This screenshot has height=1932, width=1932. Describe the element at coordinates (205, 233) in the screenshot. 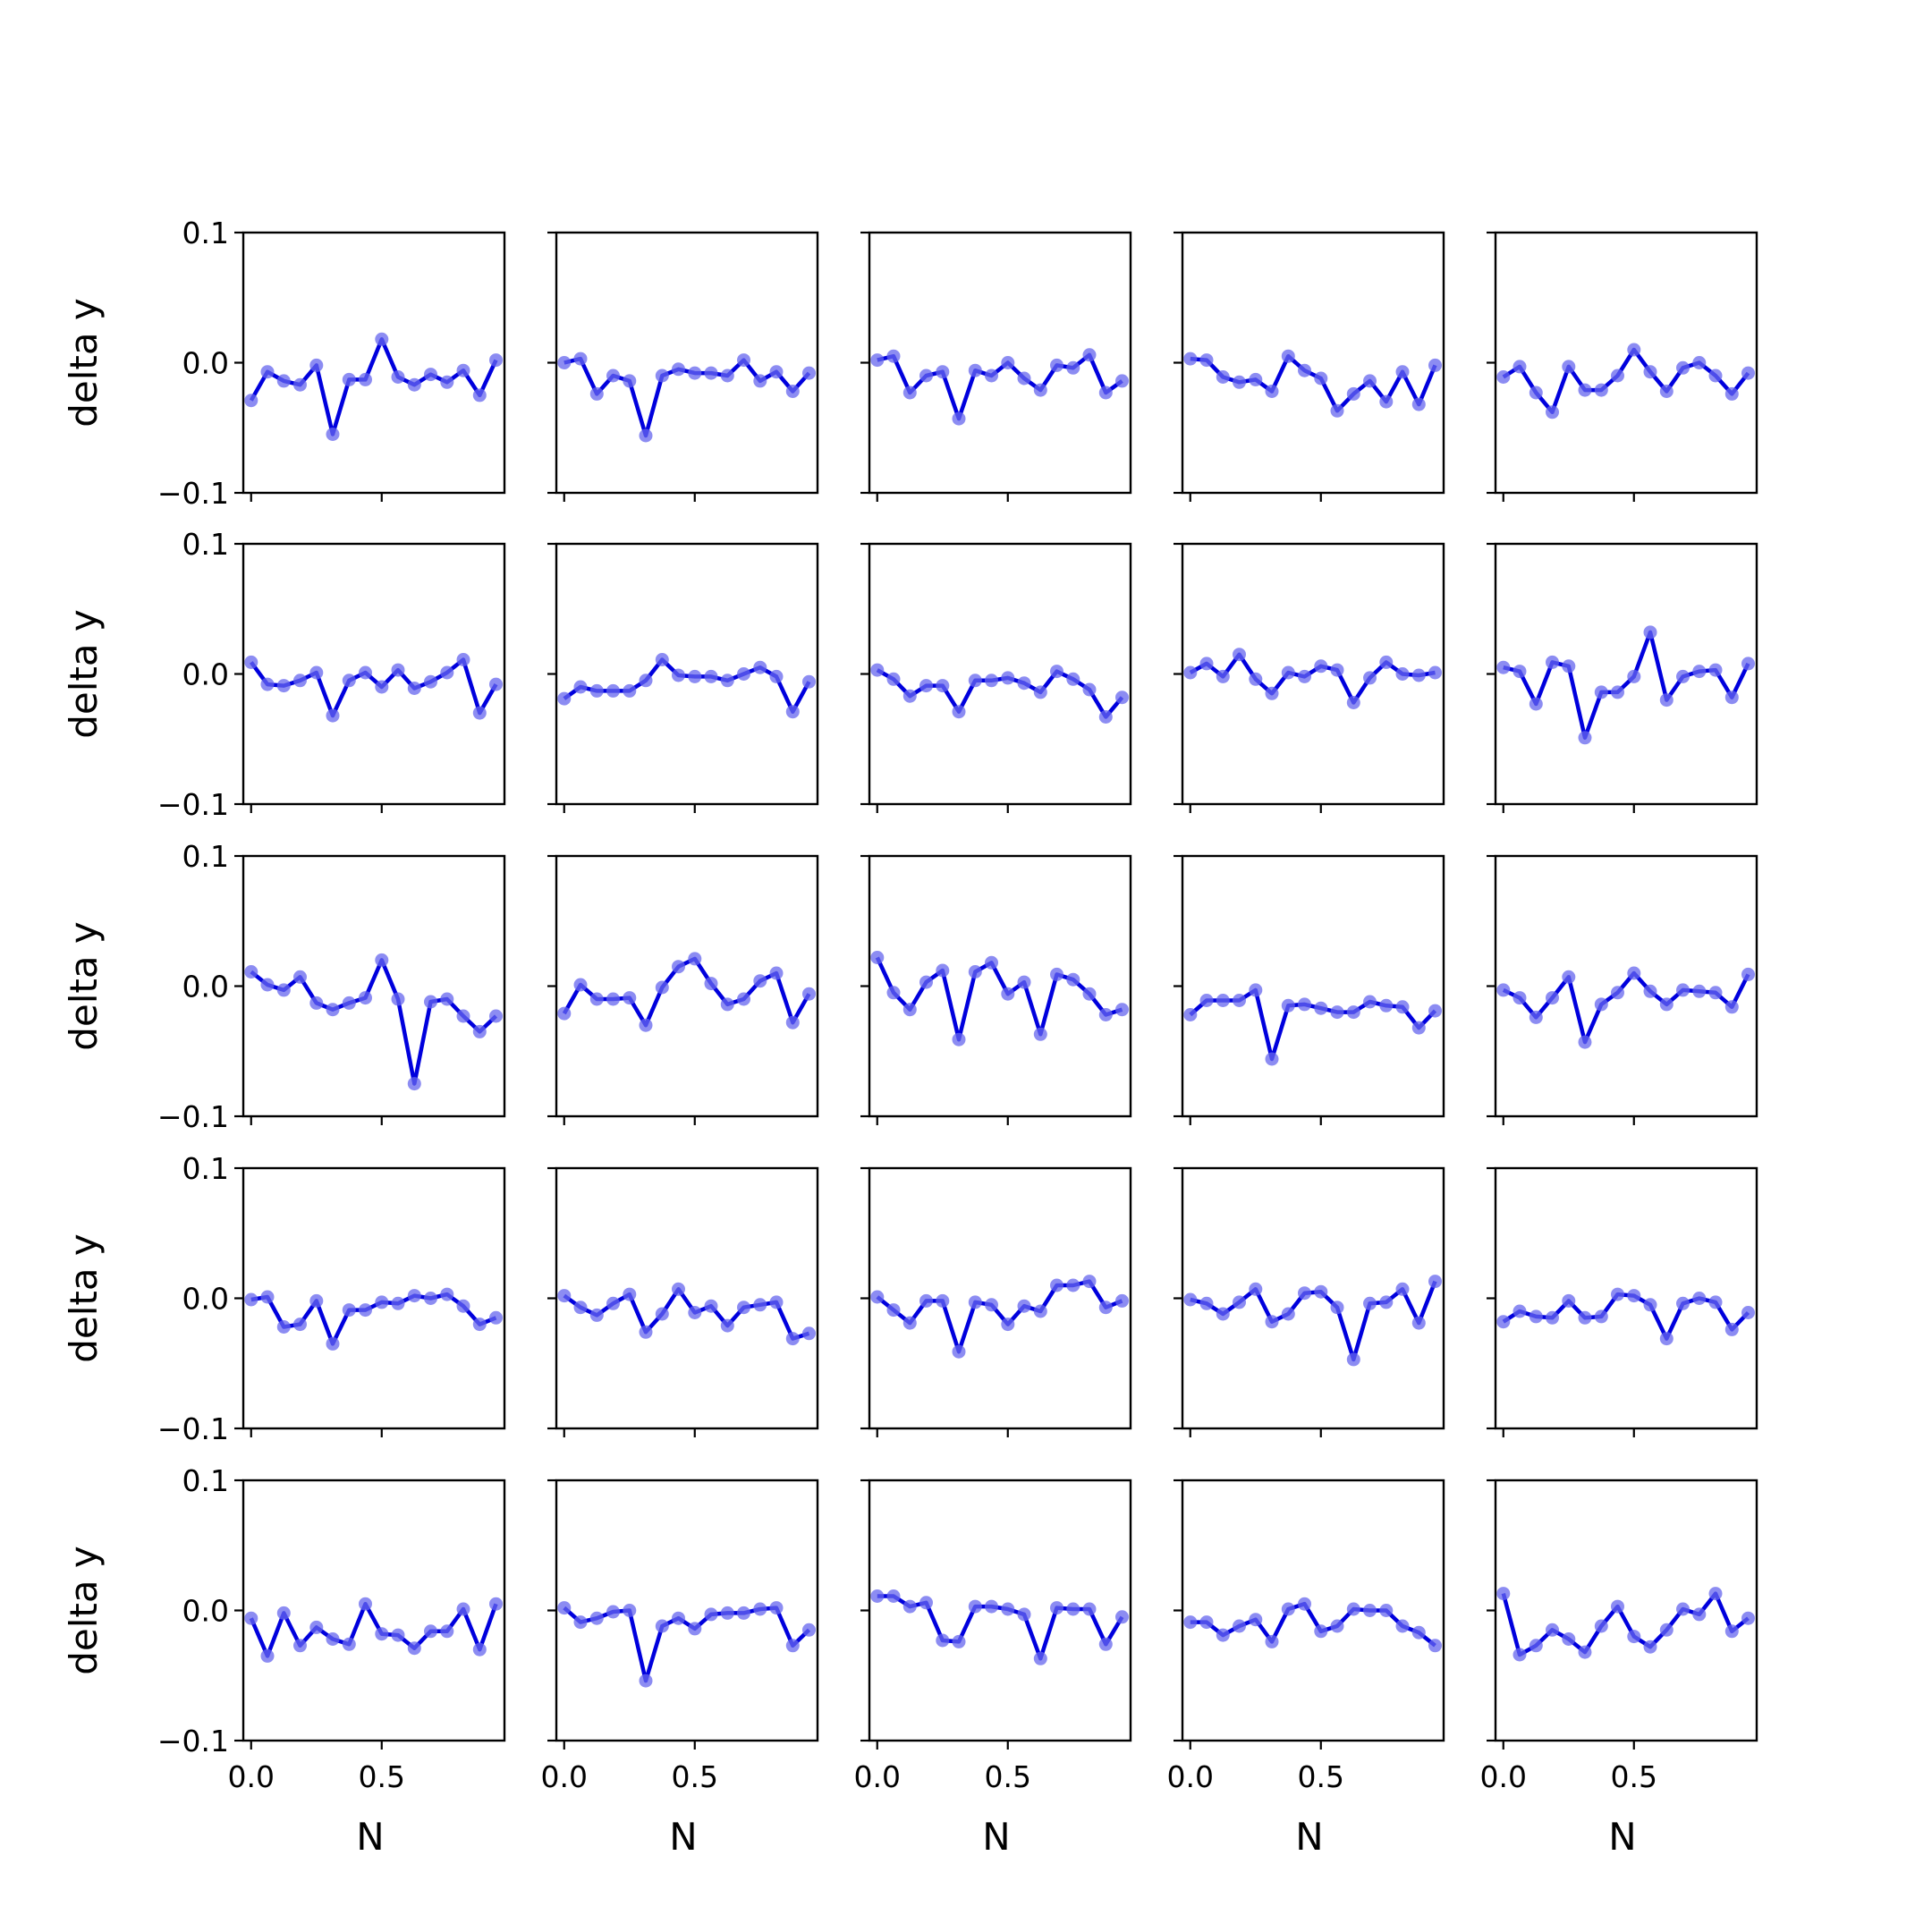

I see `y-tick-label: 0.1` at that location.